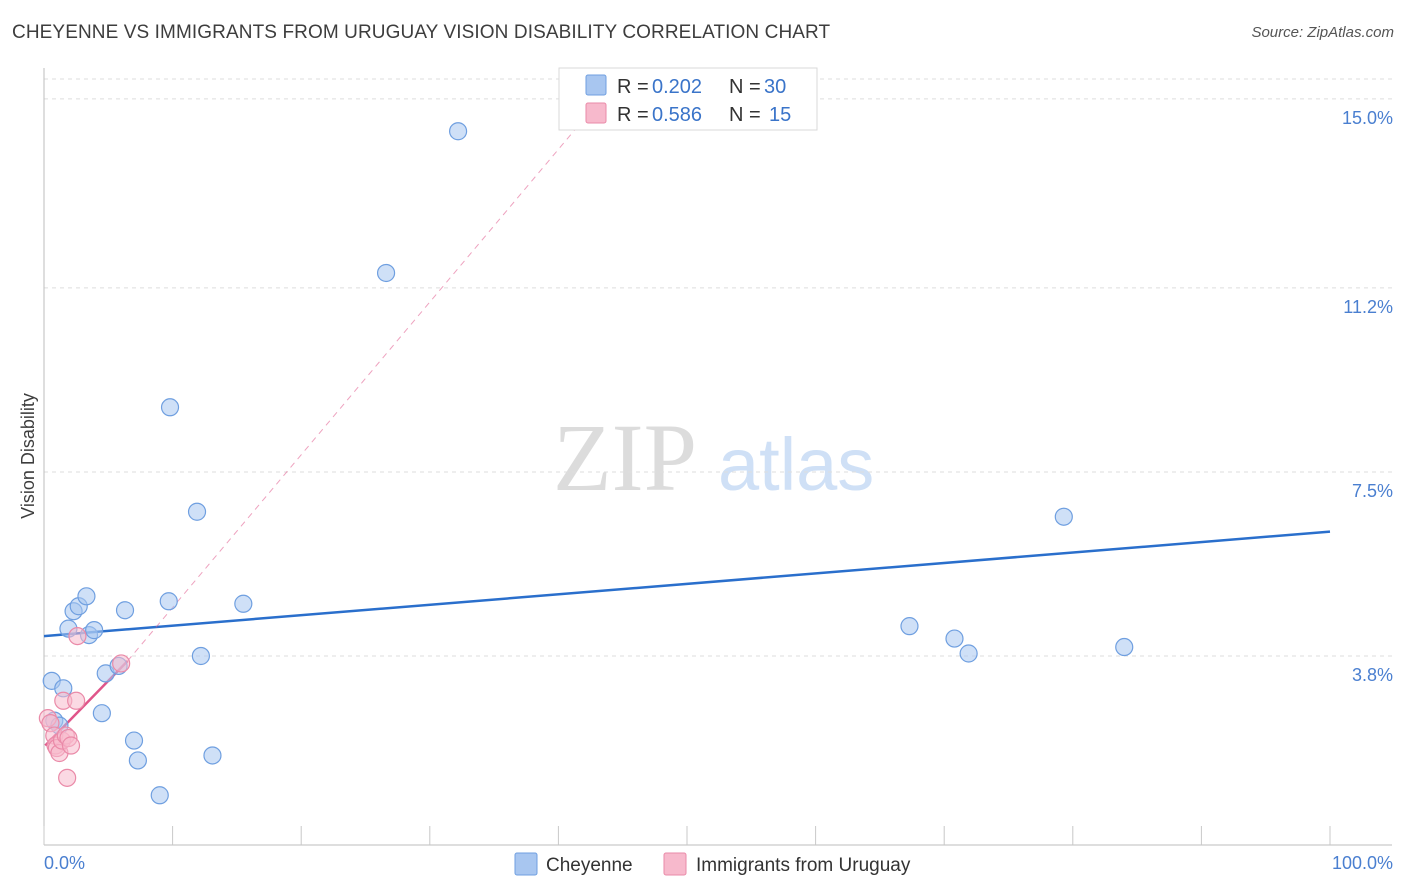 Image resolution: width=1406 pixels, height=892 pixels. Describe the element at coordinates (677, 87) in the screenshot. I see `stats-legend-r-value-1: 0.202` at that location.